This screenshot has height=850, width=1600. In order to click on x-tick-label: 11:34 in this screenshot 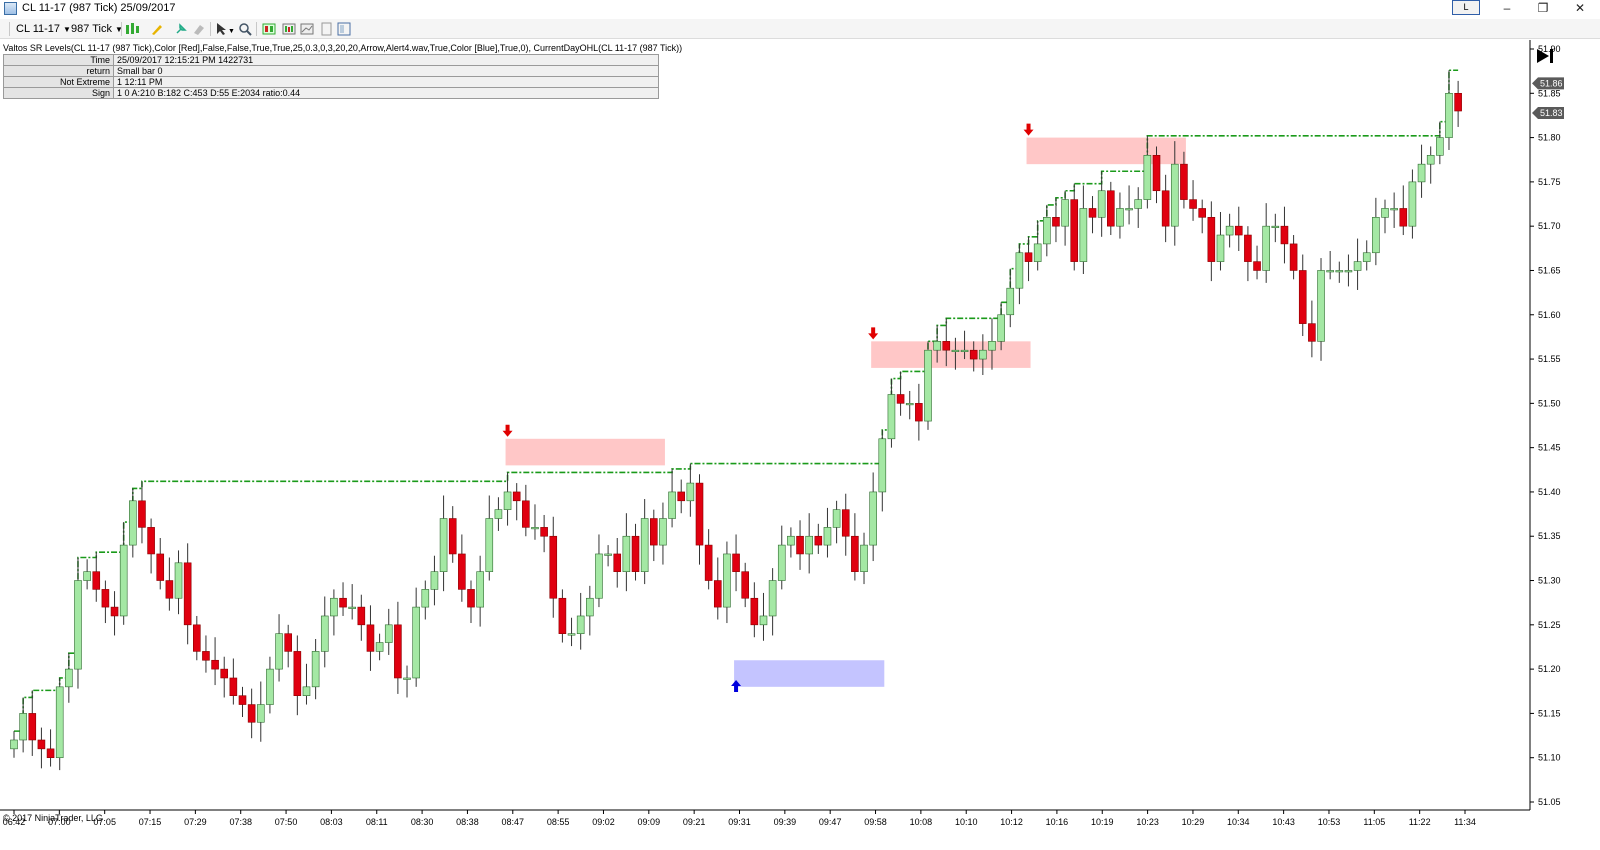, I will do `click(1465, 822)`.